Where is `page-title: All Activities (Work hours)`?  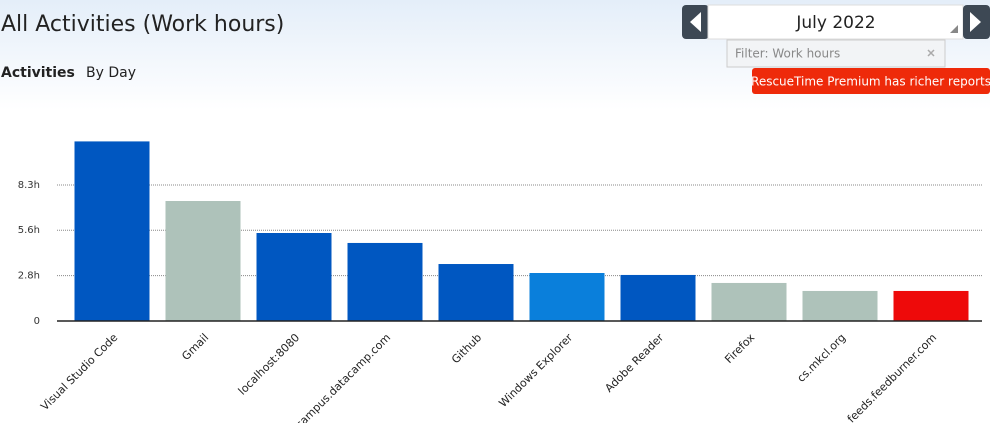
page-title: All Activities (Work hours) is located at coordinates (142, 24).